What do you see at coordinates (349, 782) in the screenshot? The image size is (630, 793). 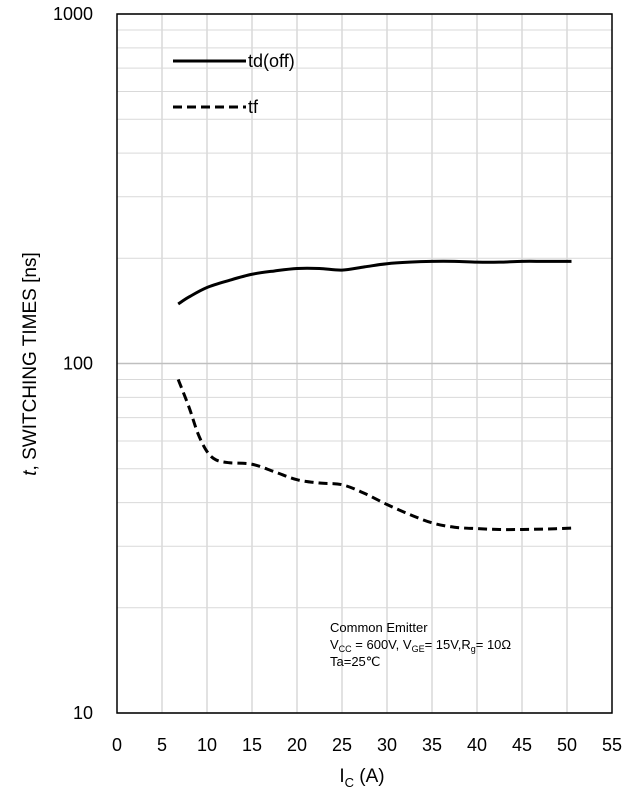 I see `x-axis-title-subscript: C` at bounding box center [349, 782].